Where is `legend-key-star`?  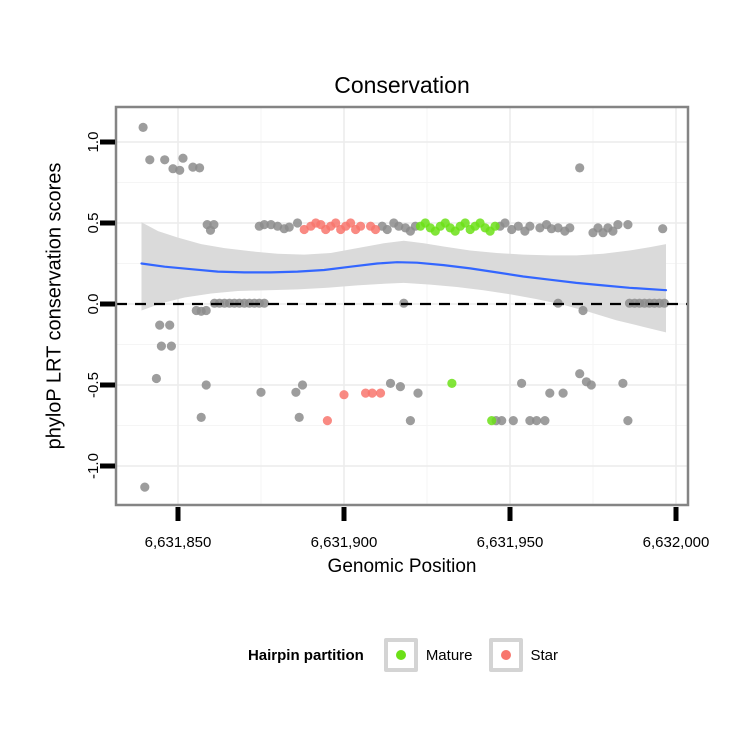
legend-key-star is located at coordinates (505, 655).